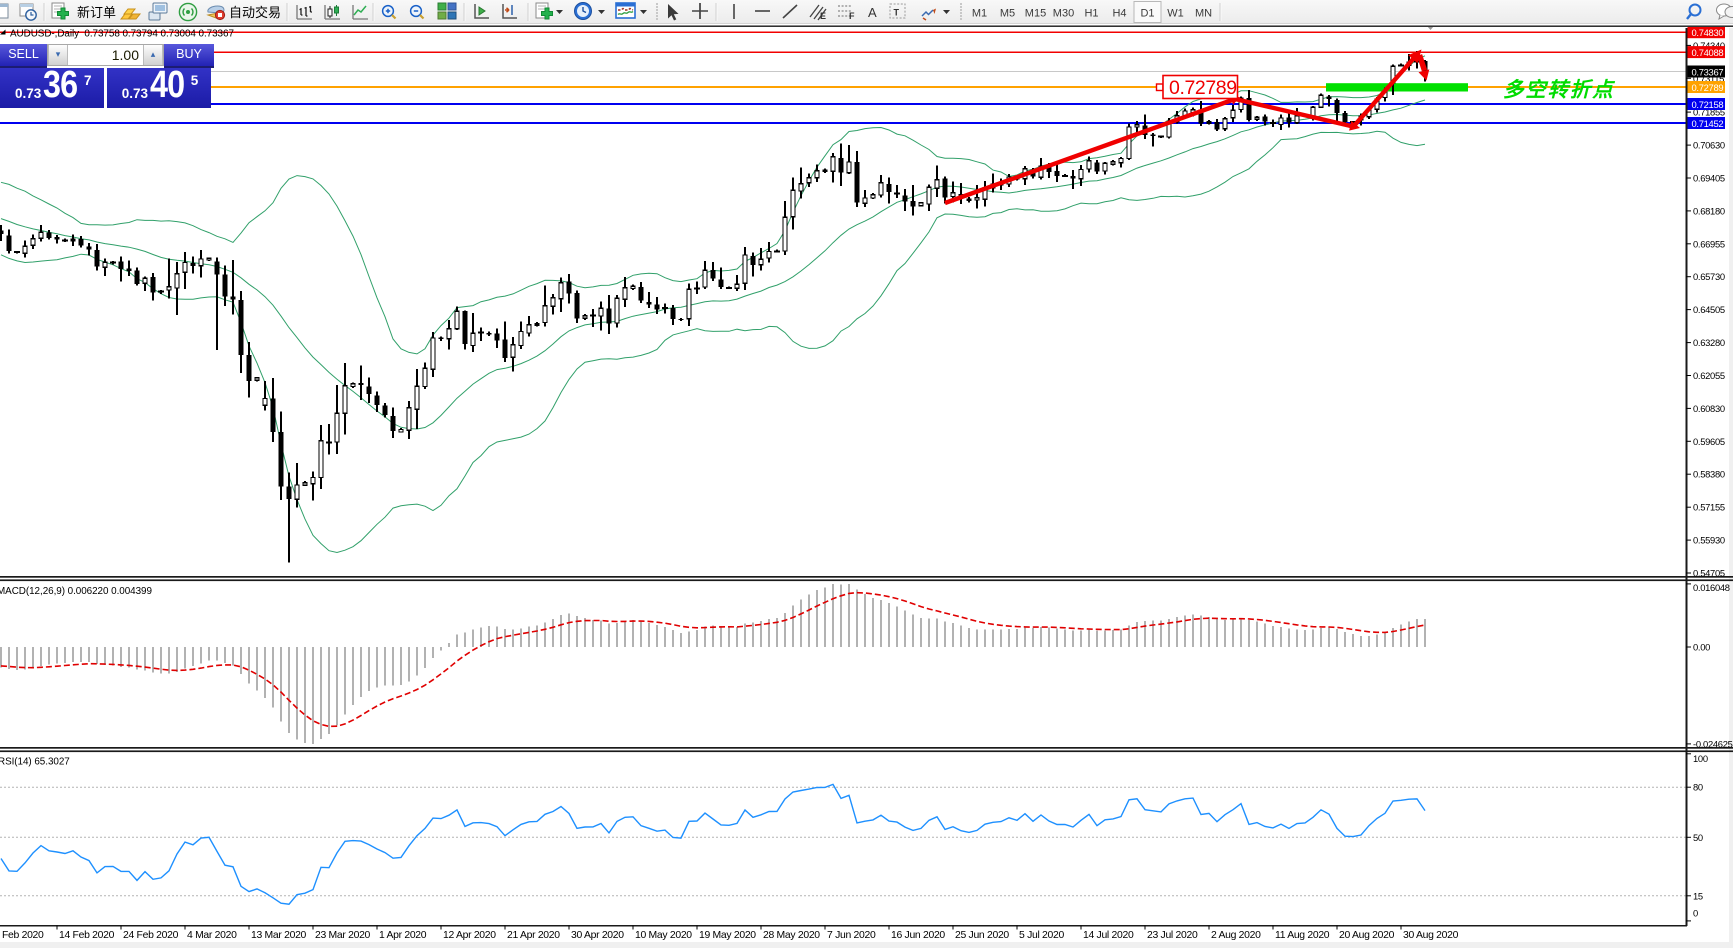 This screenshot has width=1733, height=948. Describe the element at coordinates (851, 935) in the screenshot. I see `svg-text: 7 Jun 2020` at that location.